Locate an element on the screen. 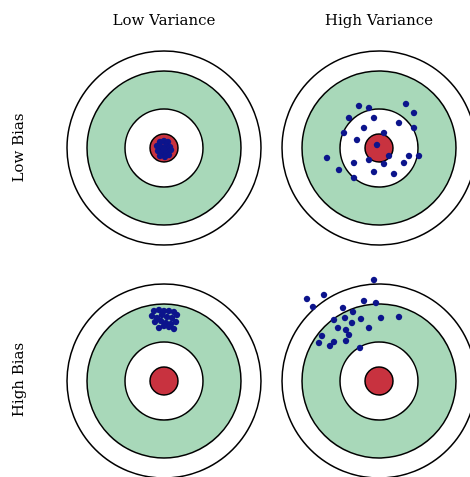 This screenshot has width=470, height=477. row-label-high-bias: High Bias is located at coordinates (18, 380).